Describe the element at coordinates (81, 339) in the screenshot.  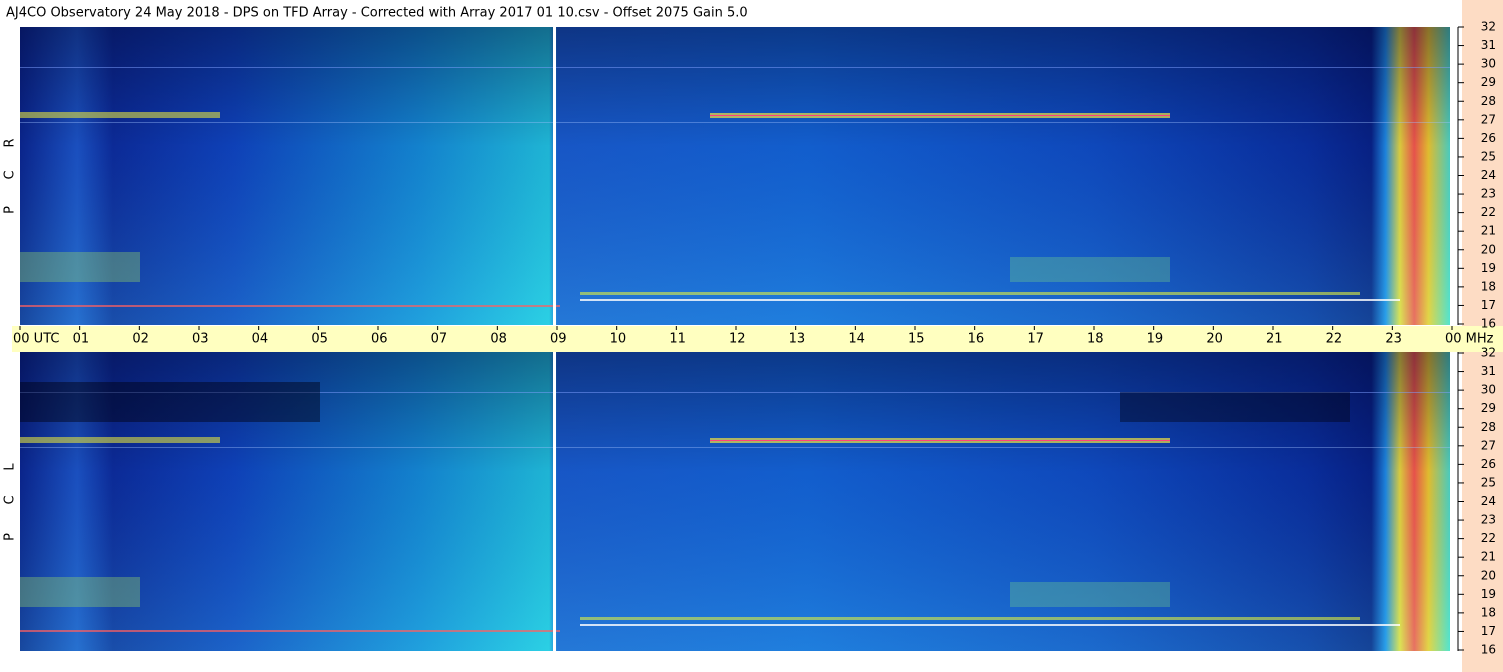
I see `time-label: 01` at that location.